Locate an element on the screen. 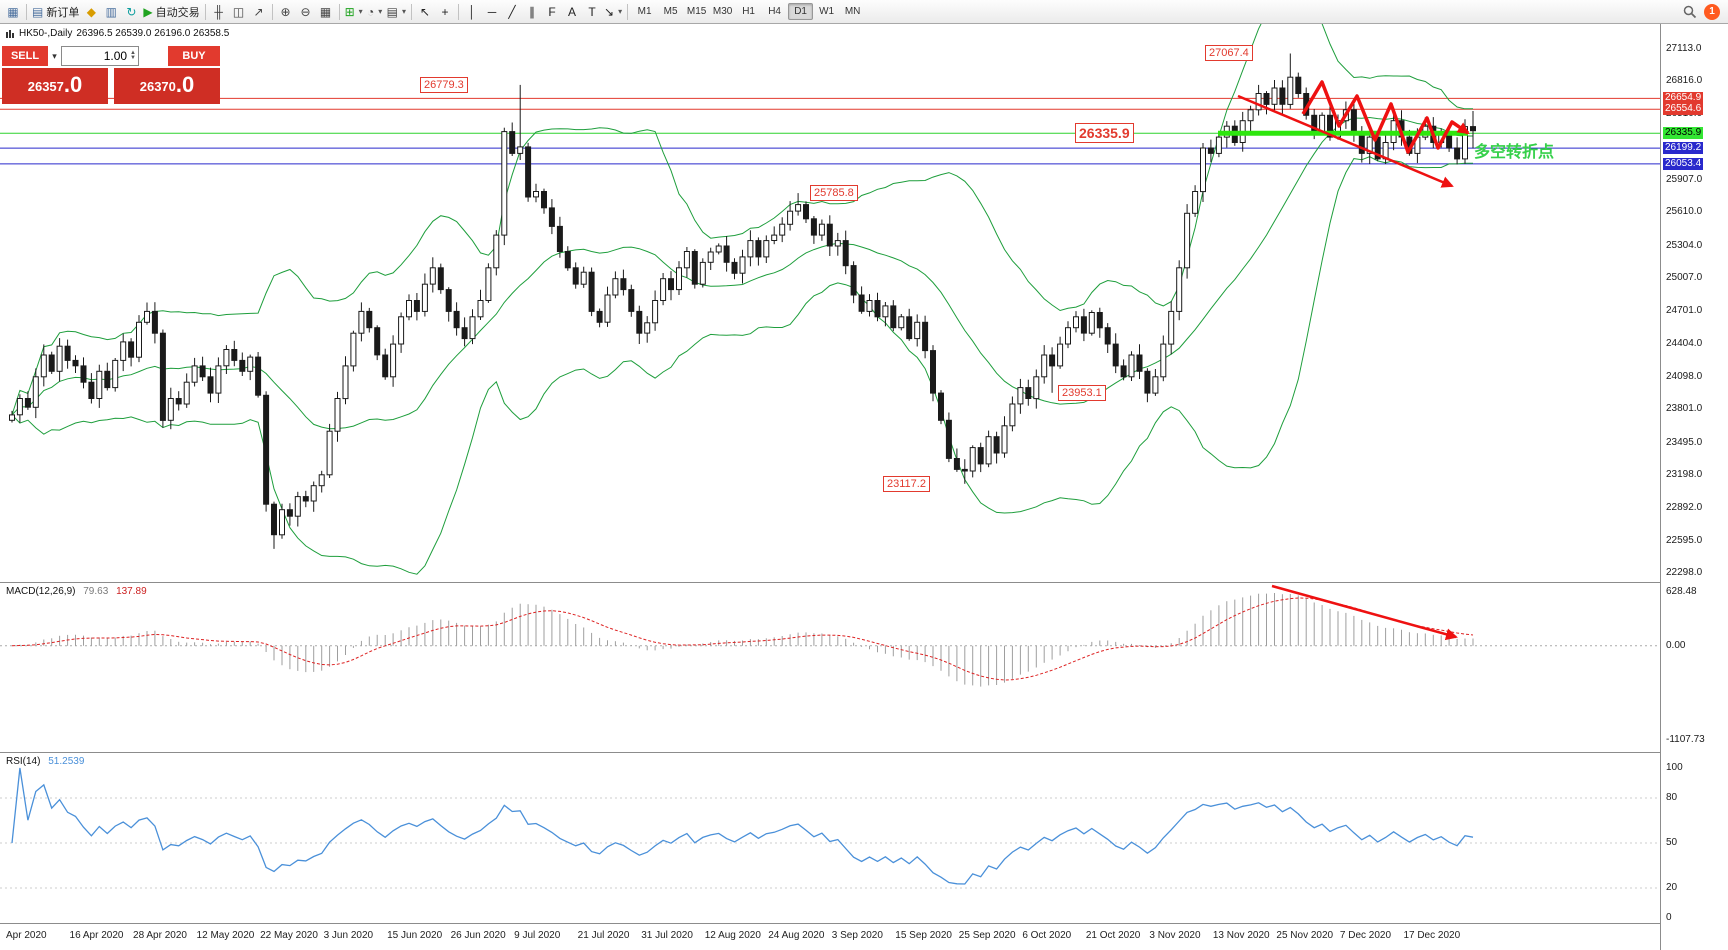  sell-price: 26357 is located at coordinates (45, 86).